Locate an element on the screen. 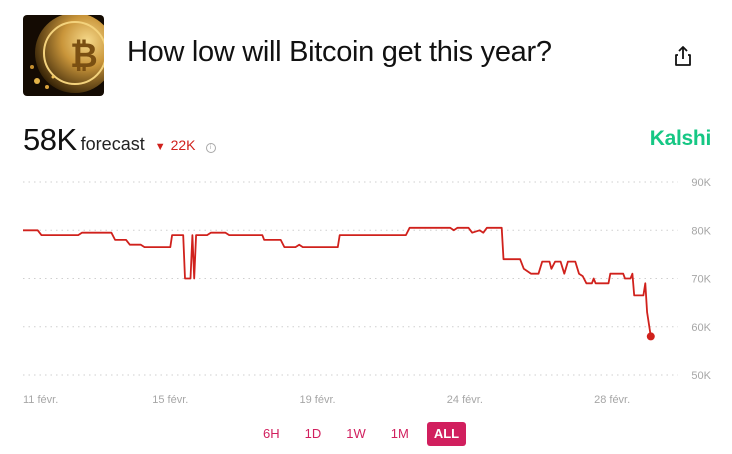 This screenshot has width=732, height=454. forecast-label: forecast is located at coordinates (112, 144).